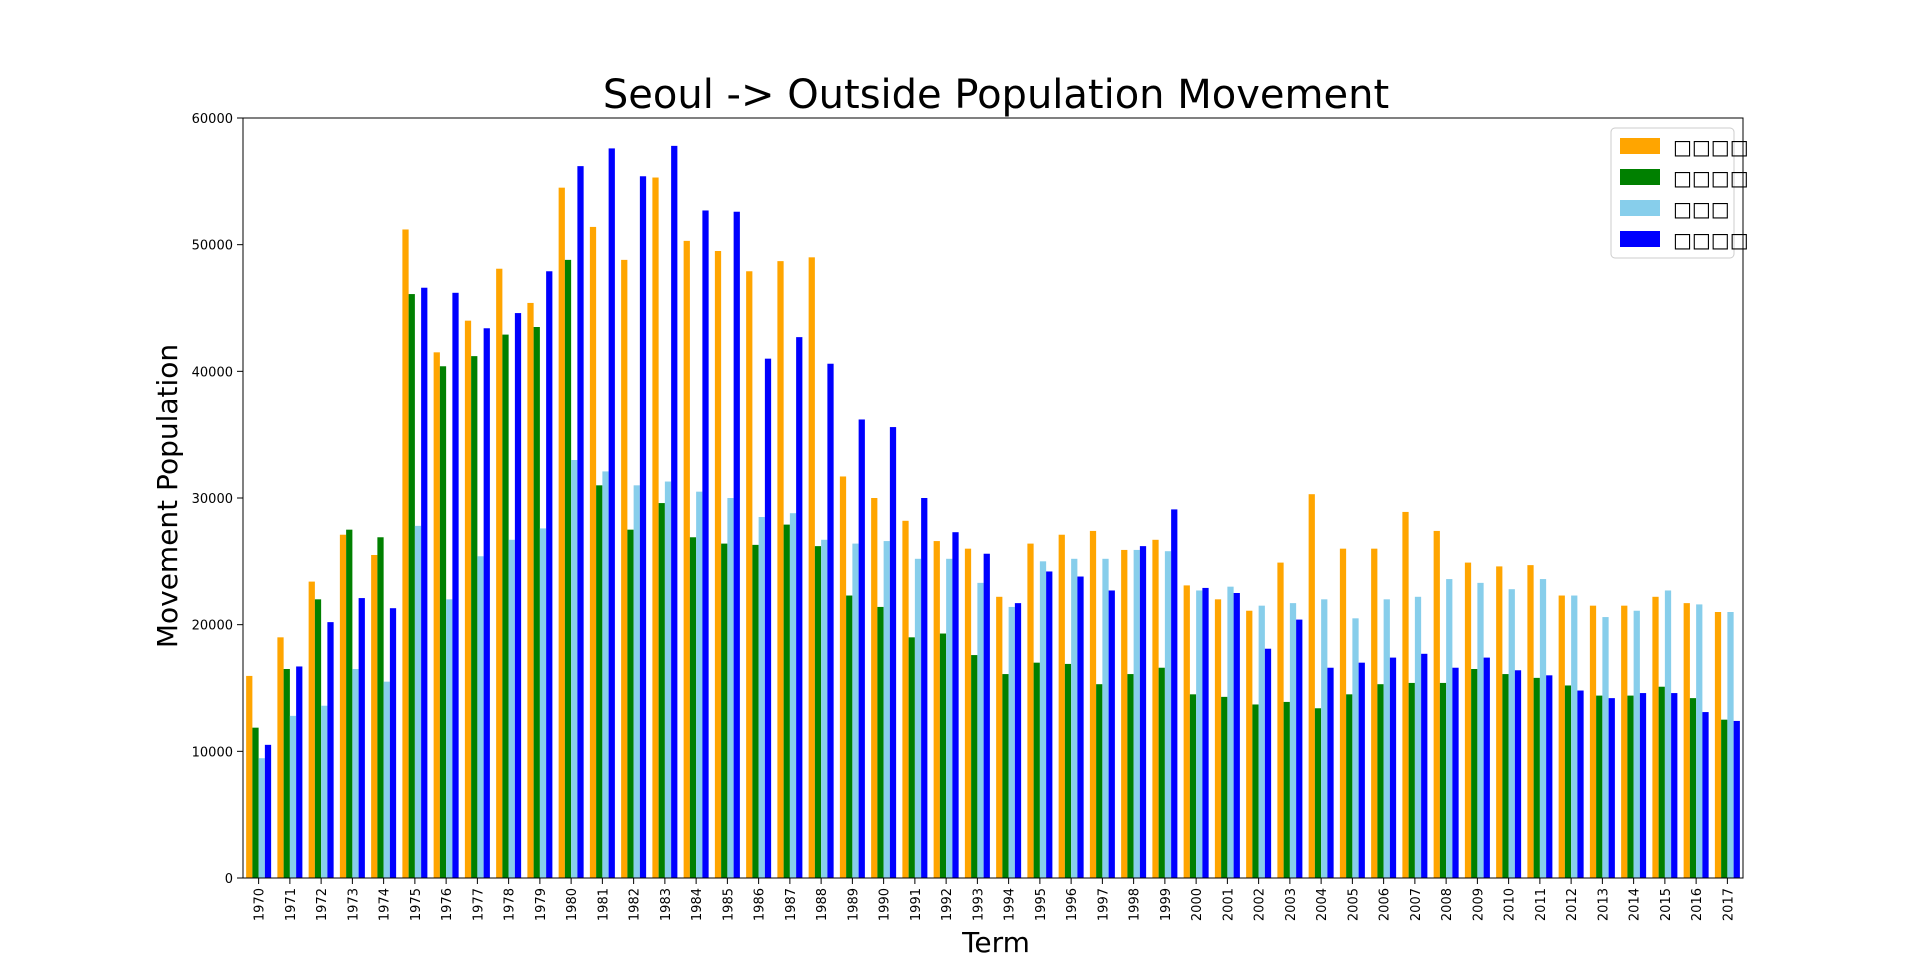 The width and height of the screenshot is (1920, 977). Describe the element at coordinates (1447, 904) in the screenshot. I see `x-tick-label: 2008` at that location.